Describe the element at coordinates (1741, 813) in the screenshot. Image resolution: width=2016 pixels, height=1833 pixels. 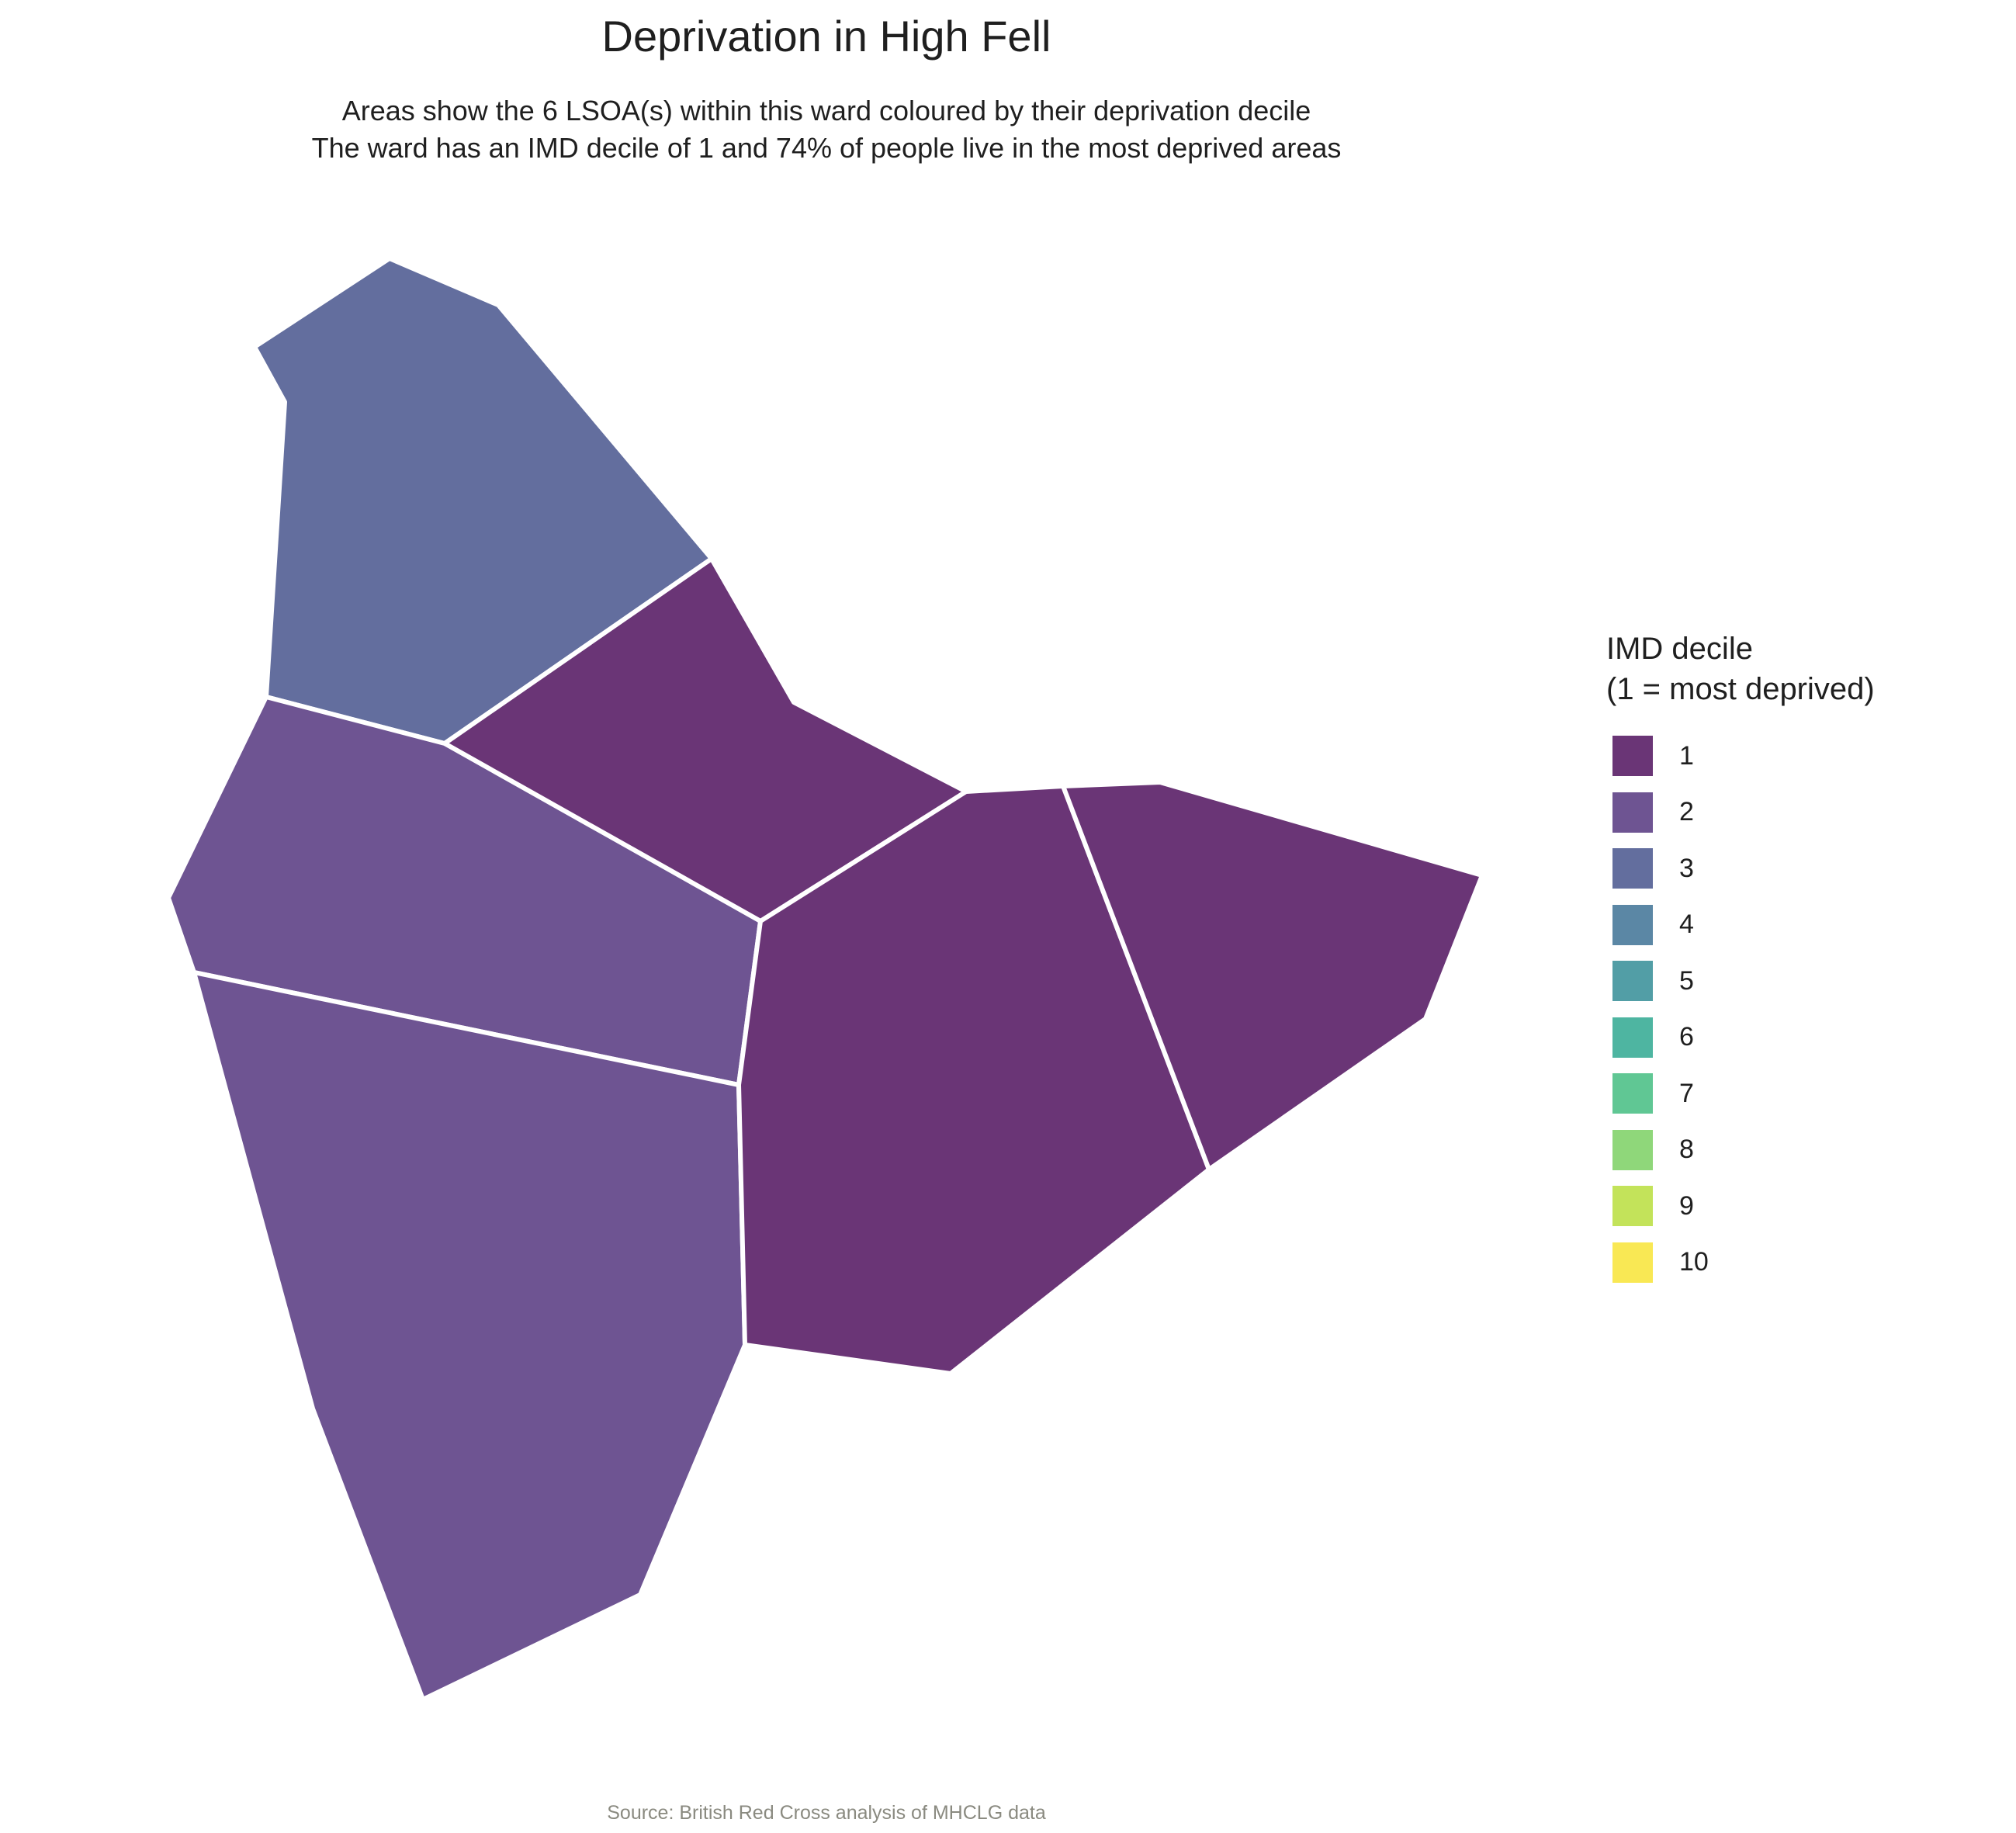
I see `legend-item-2: 2` at that location.